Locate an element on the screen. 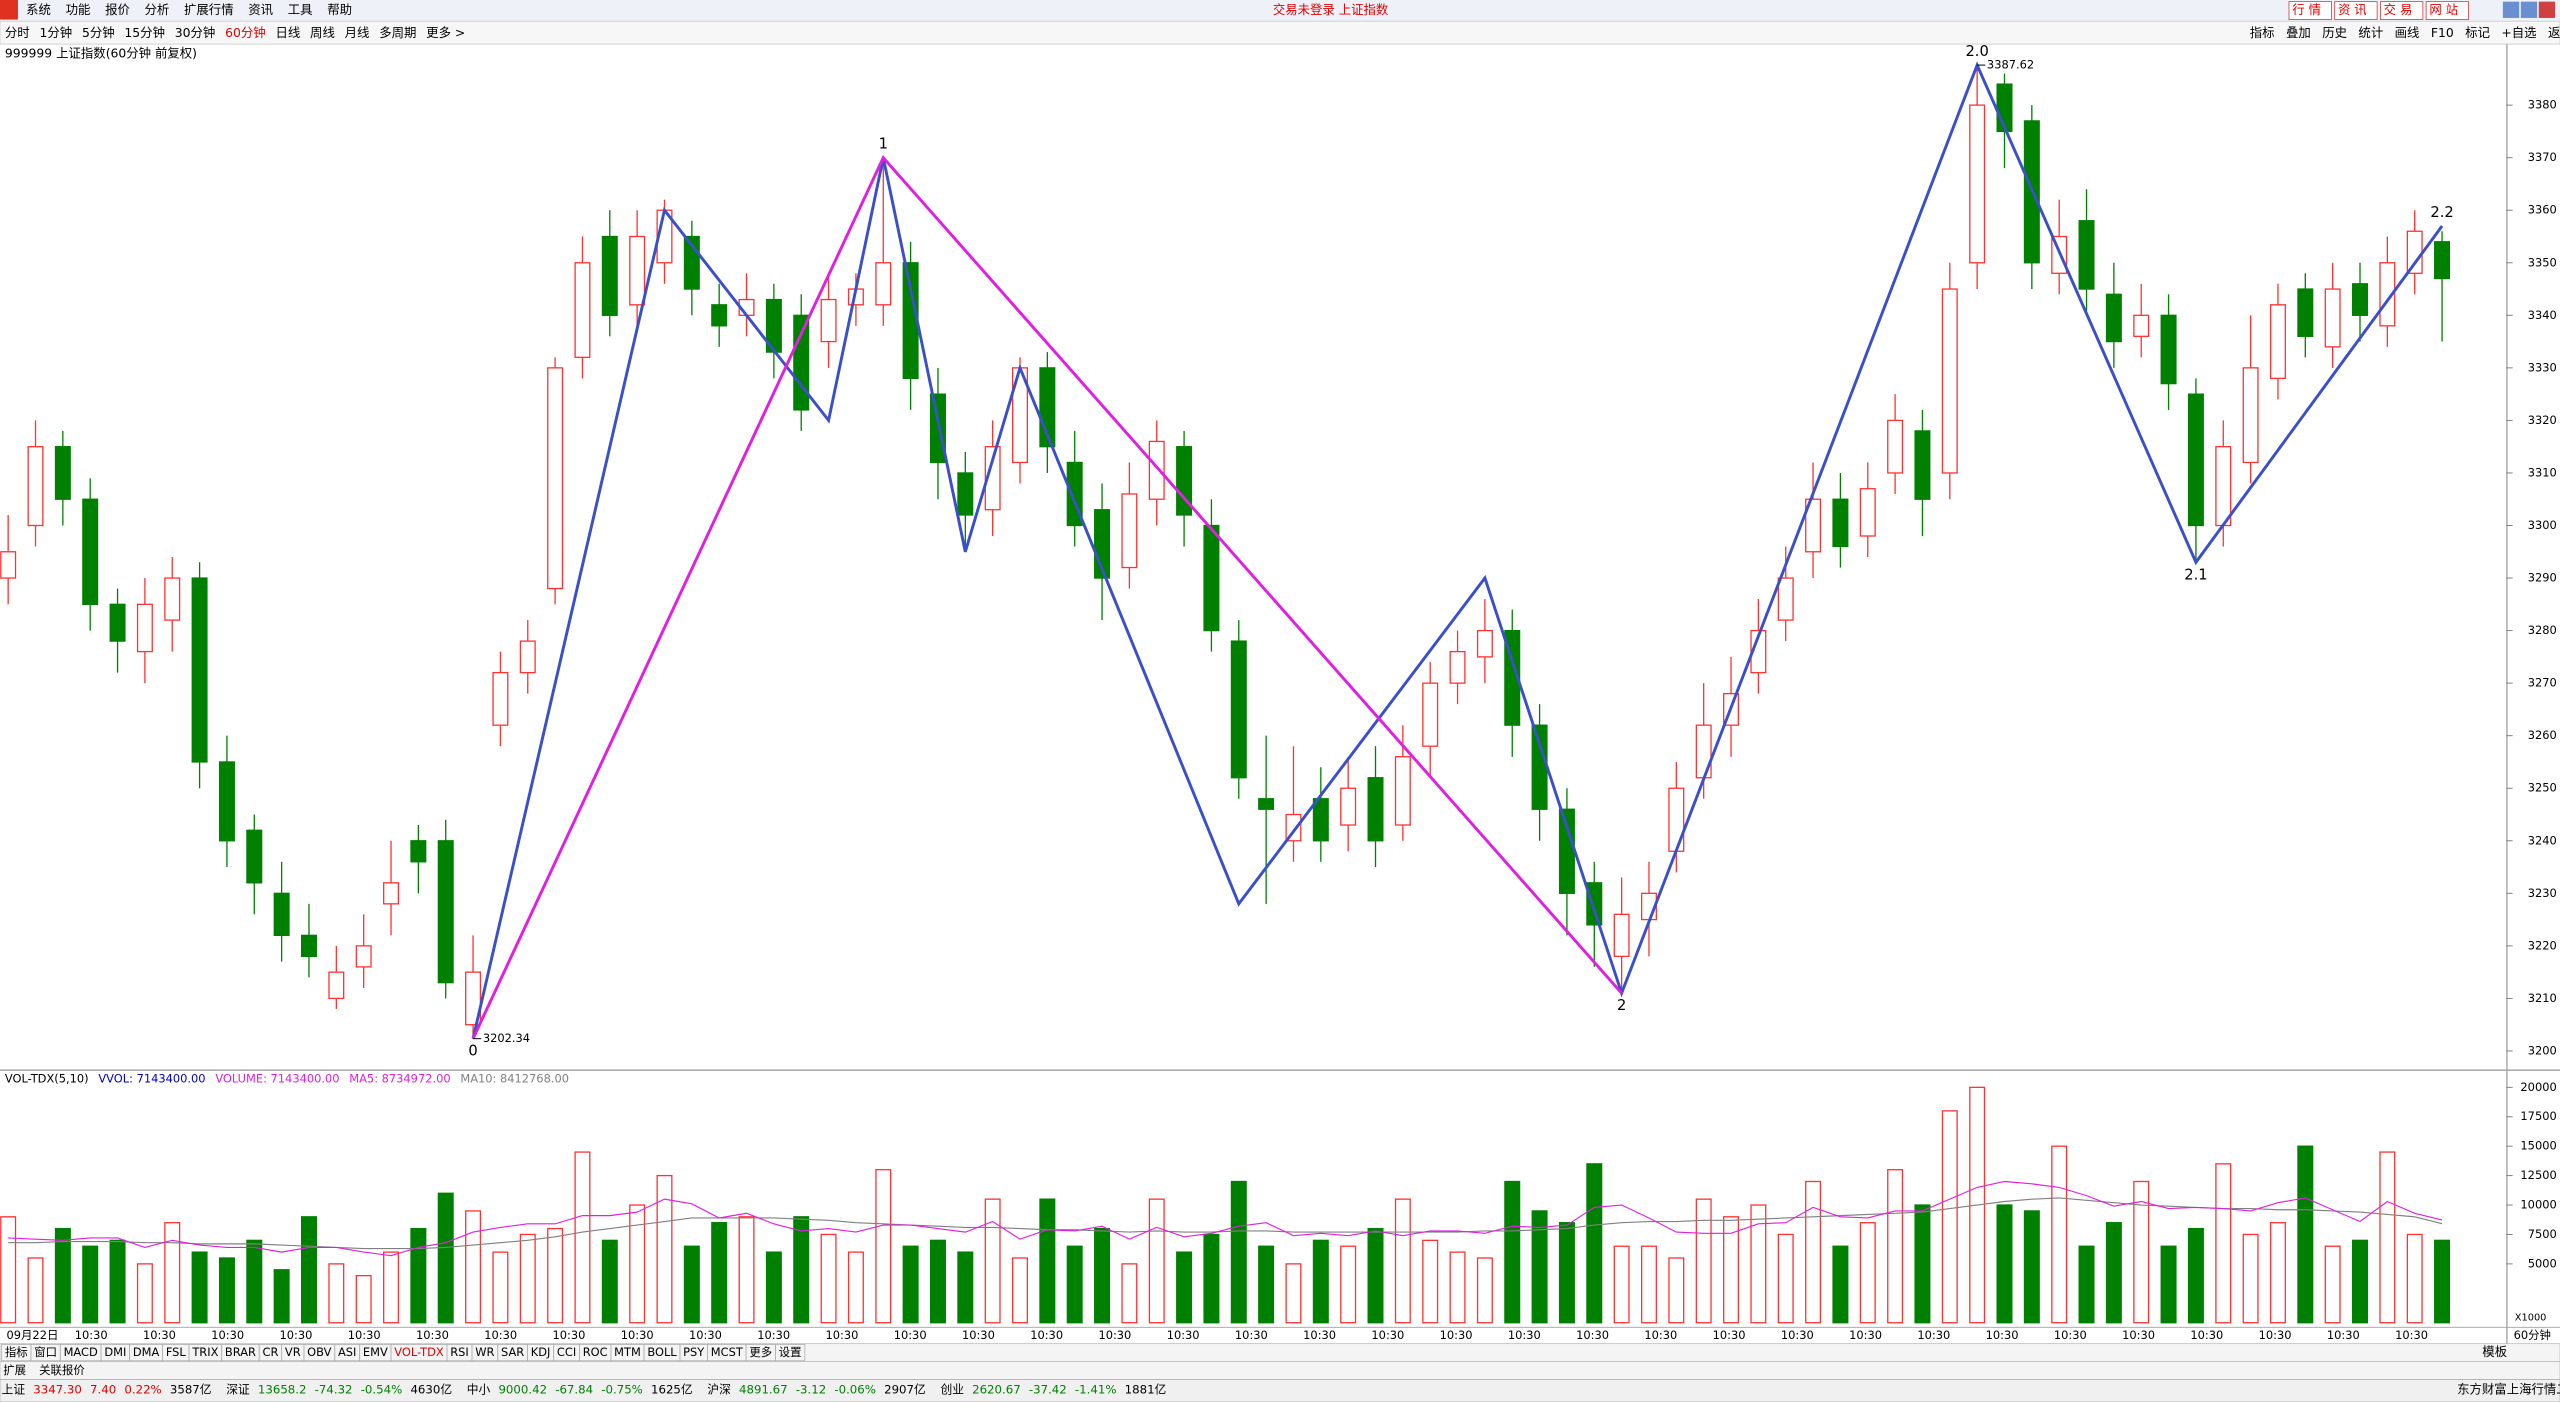  indicator-tab: MCST is located at coordinates (727, 1352).